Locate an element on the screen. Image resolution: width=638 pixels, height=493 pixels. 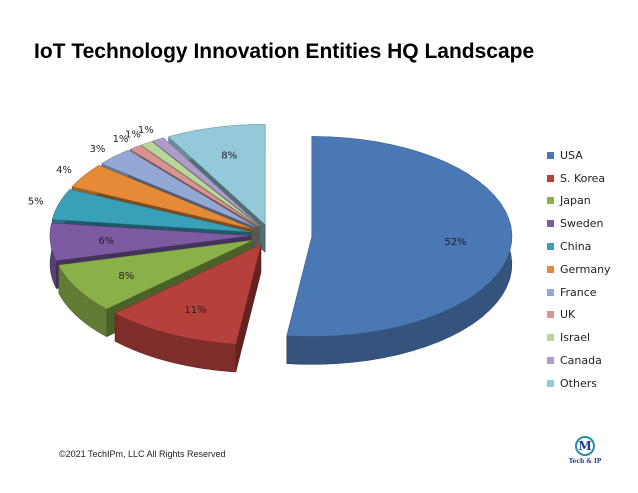
legend-label: France is located at coordinates (578, 292).